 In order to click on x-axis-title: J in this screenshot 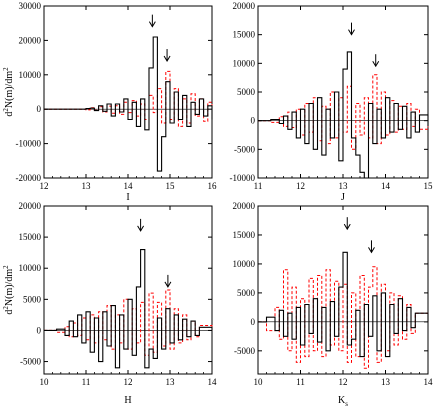, I will do `click(343, 197)`.